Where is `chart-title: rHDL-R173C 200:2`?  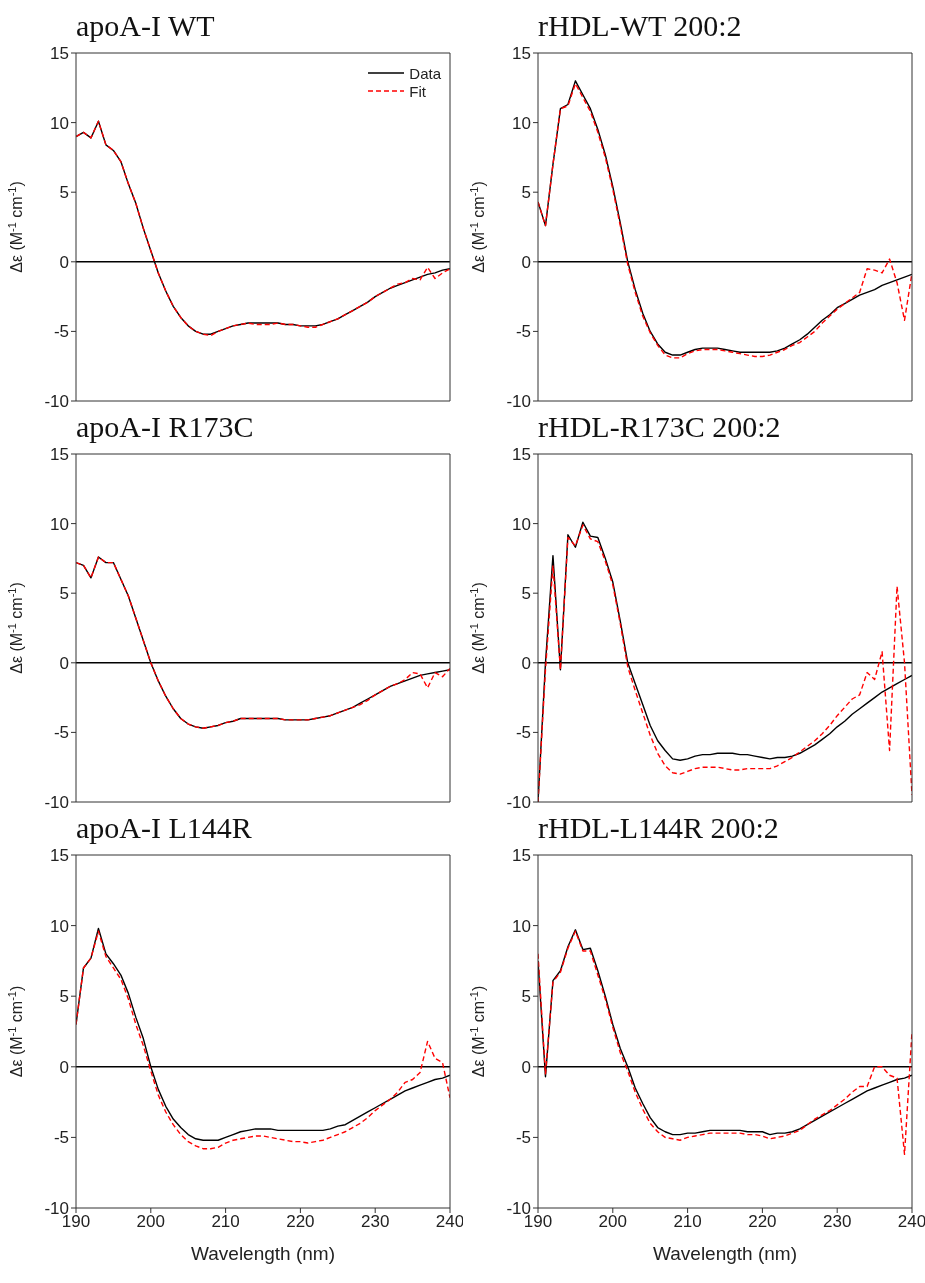 chart-title: rHDL-R173C 200:2 is located at coordinates (659, 426).